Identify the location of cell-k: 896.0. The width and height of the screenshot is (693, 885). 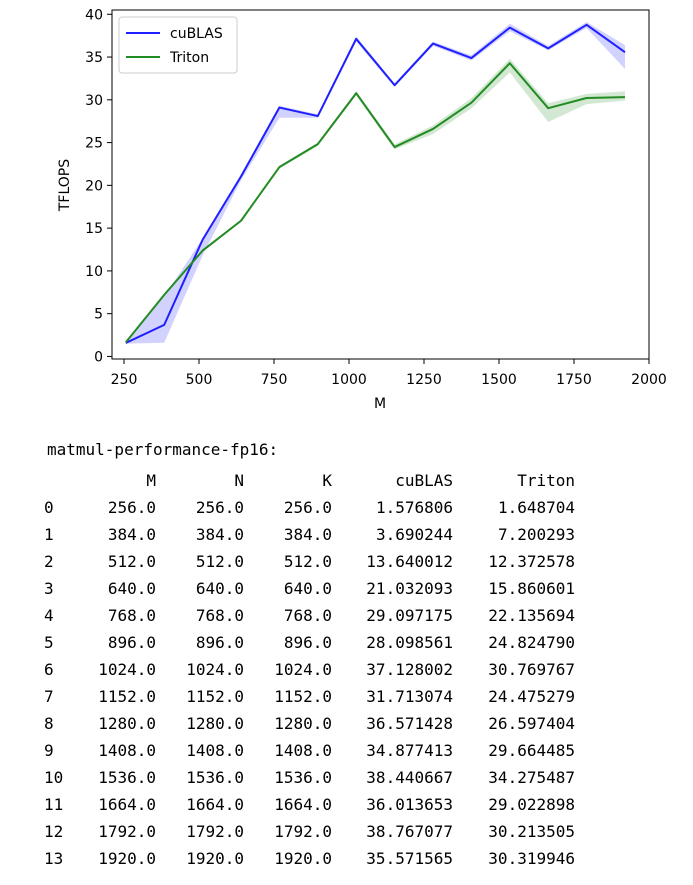
(307, 642).